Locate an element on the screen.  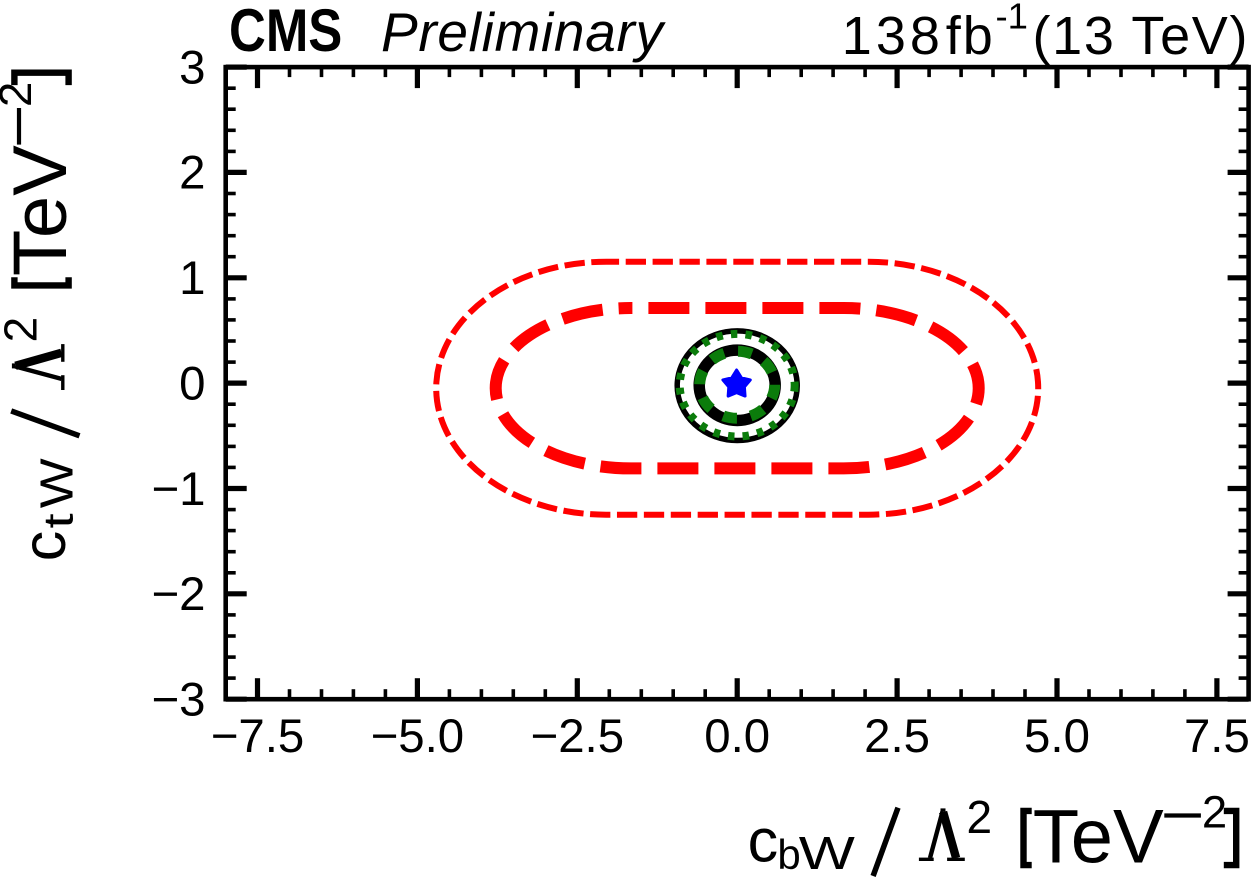
svg-text: −2.5 is located at coordinates (578, 736).